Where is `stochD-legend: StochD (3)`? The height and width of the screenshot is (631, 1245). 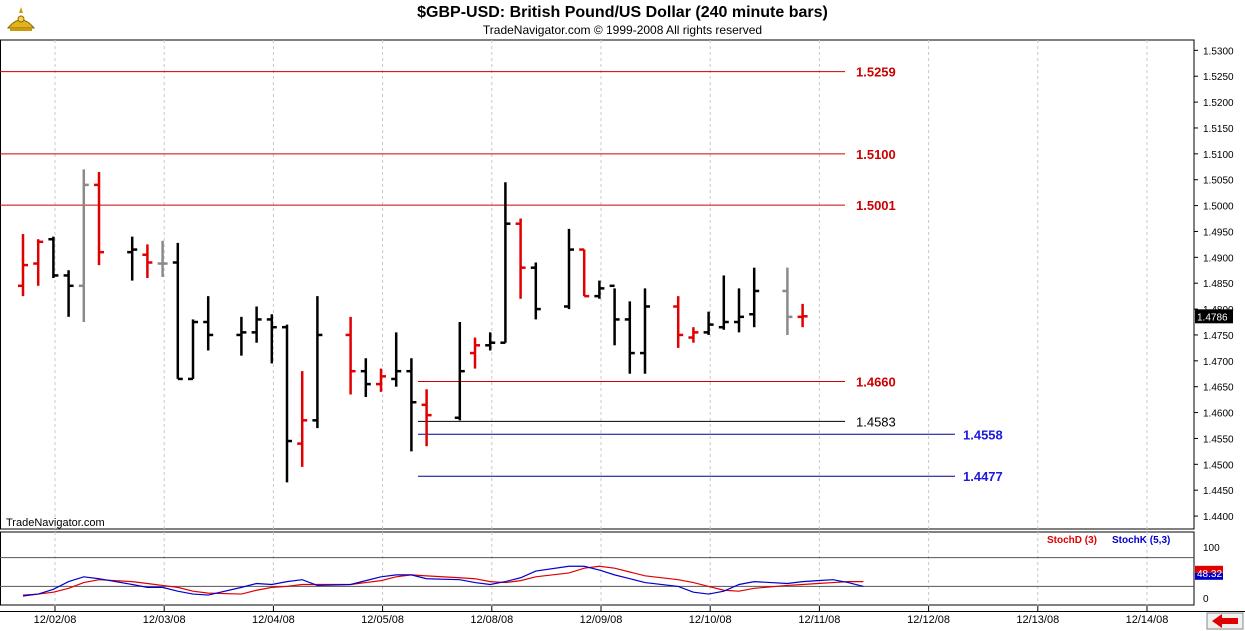 stochD-legend: StochD (3) is located at coordinates (1072, 540).